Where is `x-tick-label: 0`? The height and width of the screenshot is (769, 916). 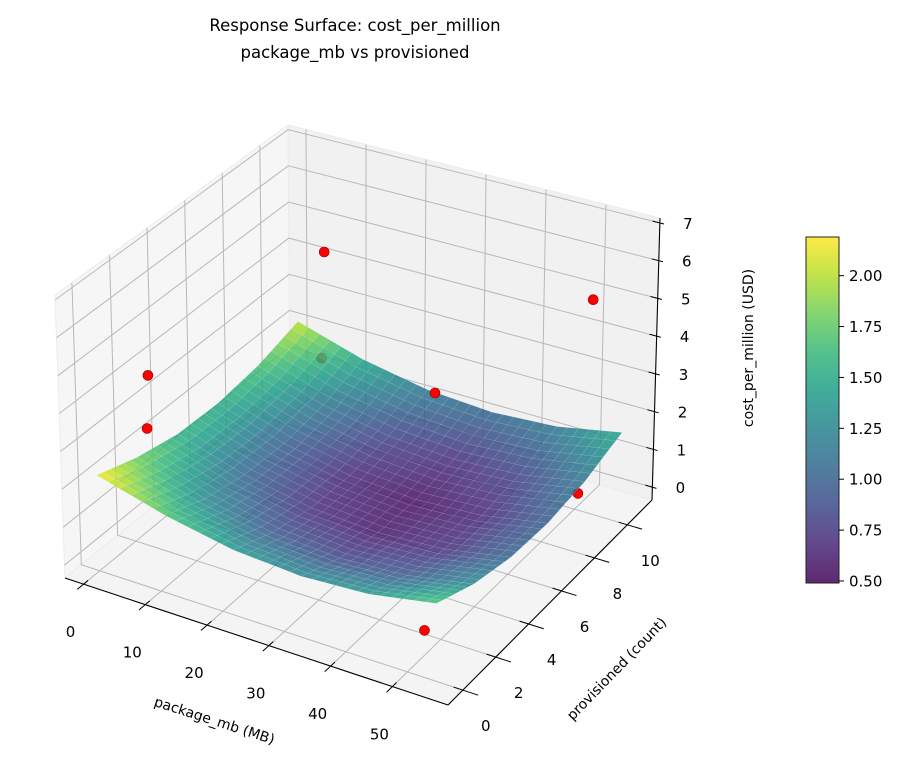
x-tick-label: 0 is located at coordinates (71, 632).